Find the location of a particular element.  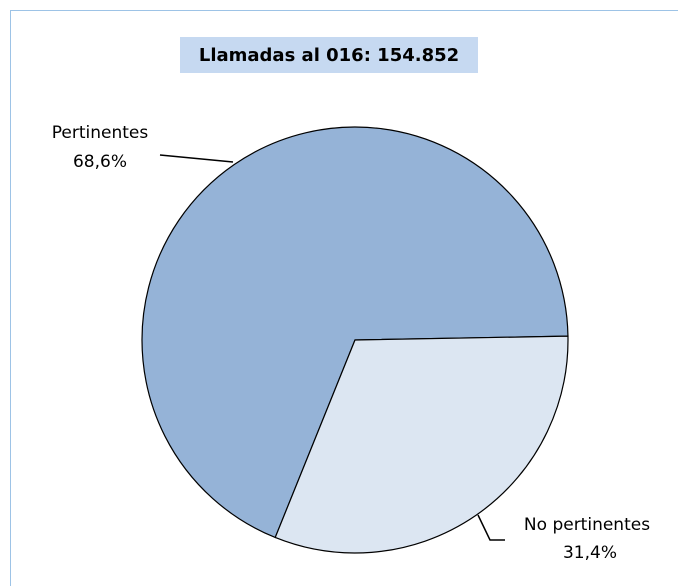

title-box is located at coordinates (329, 55).